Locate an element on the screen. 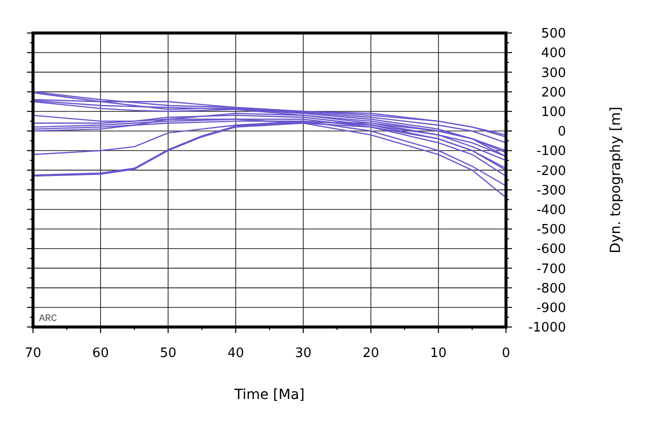 The height and width of the screenshot is (430, 645). y-tick-label: -700 is located at coordinates (551, 269).